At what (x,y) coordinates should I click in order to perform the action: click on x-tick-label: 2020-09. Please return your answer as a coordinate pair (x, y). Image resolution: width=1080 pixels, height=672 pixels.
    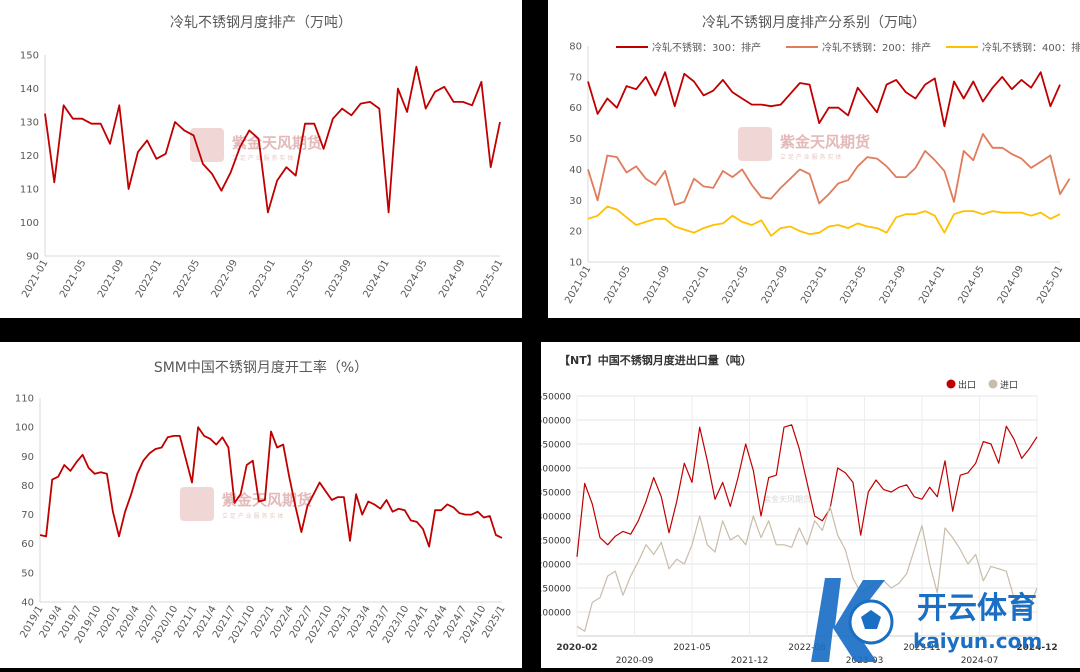
    Looking at the image, I should click on (635, 661).